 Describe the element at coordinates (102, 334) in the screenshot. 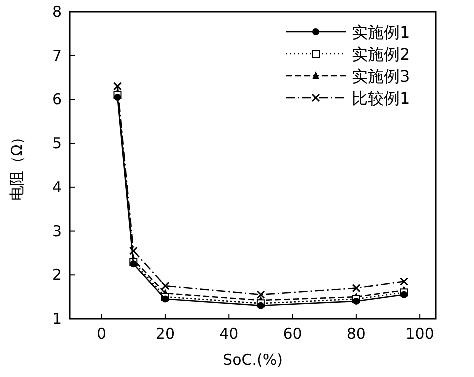

I see `x-tick-label: 0` at that location.